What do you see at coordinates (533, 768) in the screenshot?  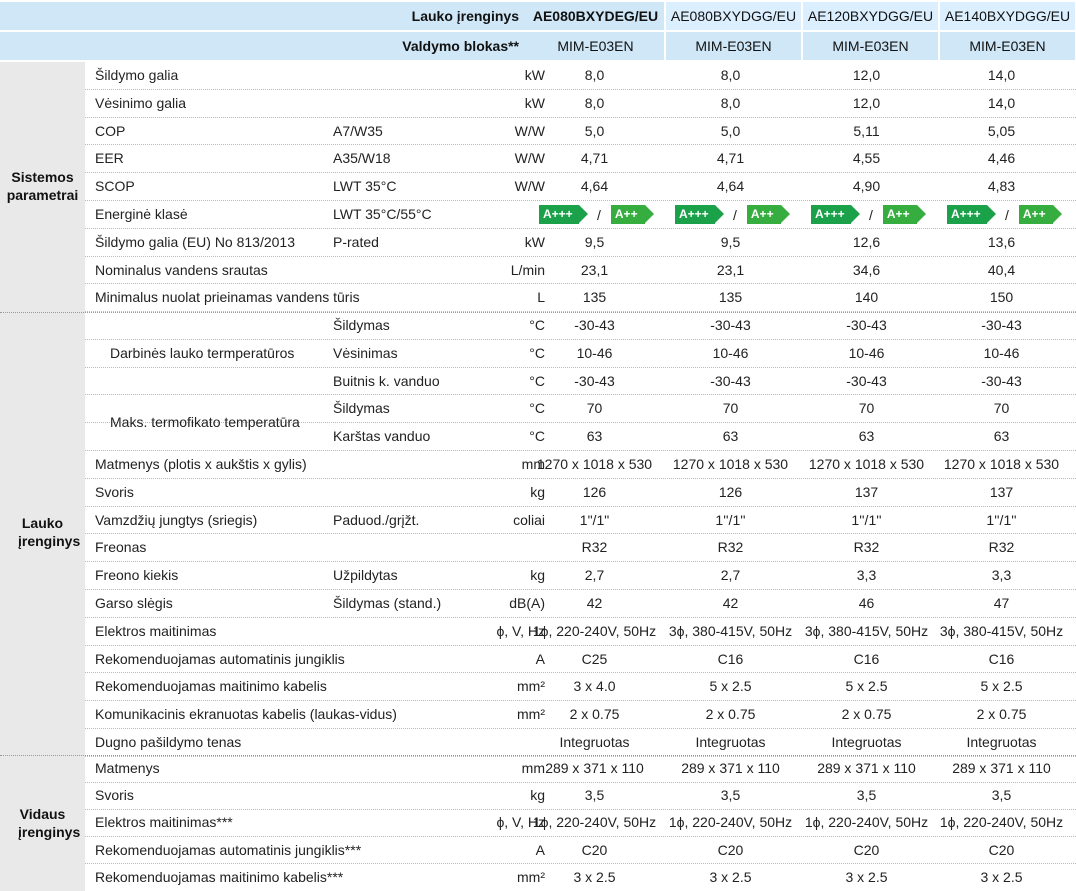 I see `row-unit: mm` at bounding box center [533, 768].